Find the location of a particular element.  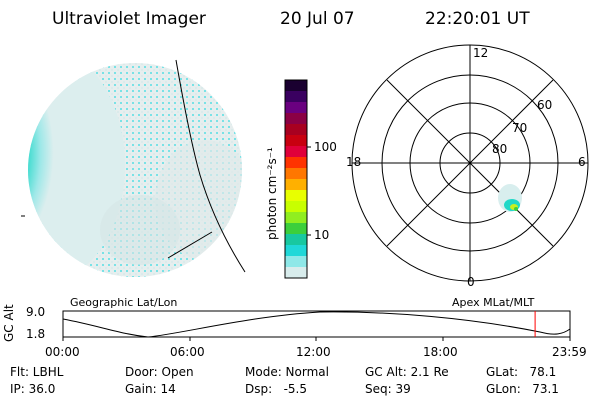

door-status: Door: Open is located at coordinates (159, 372).